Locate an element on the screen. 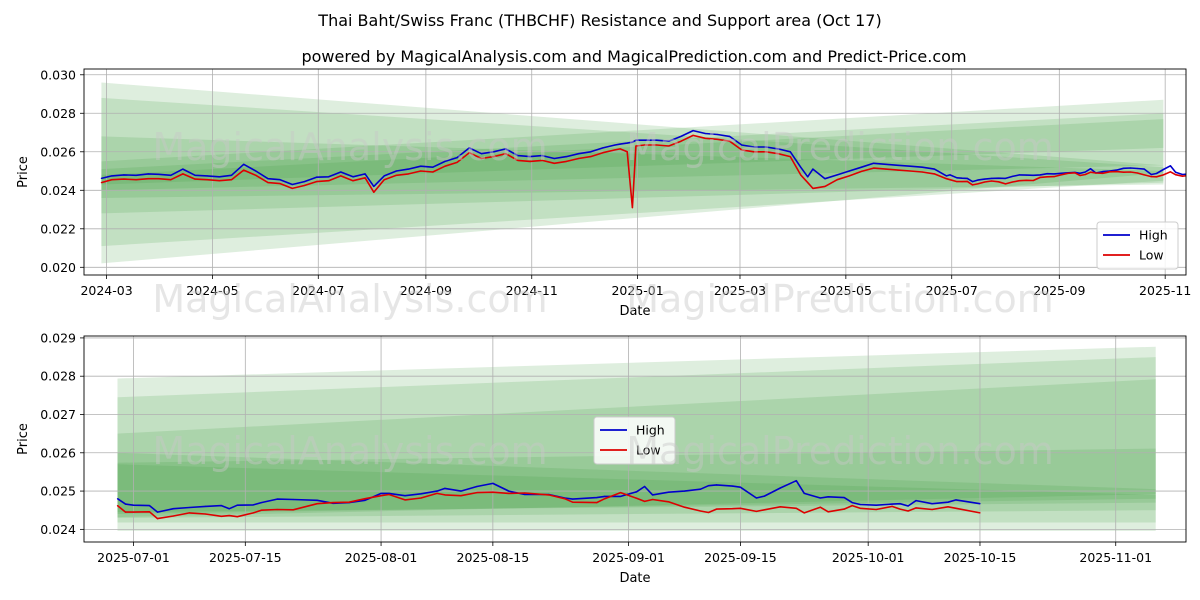 This screenshot has height=600, width=1200. forecast-band is located at coordinates (636, 483).